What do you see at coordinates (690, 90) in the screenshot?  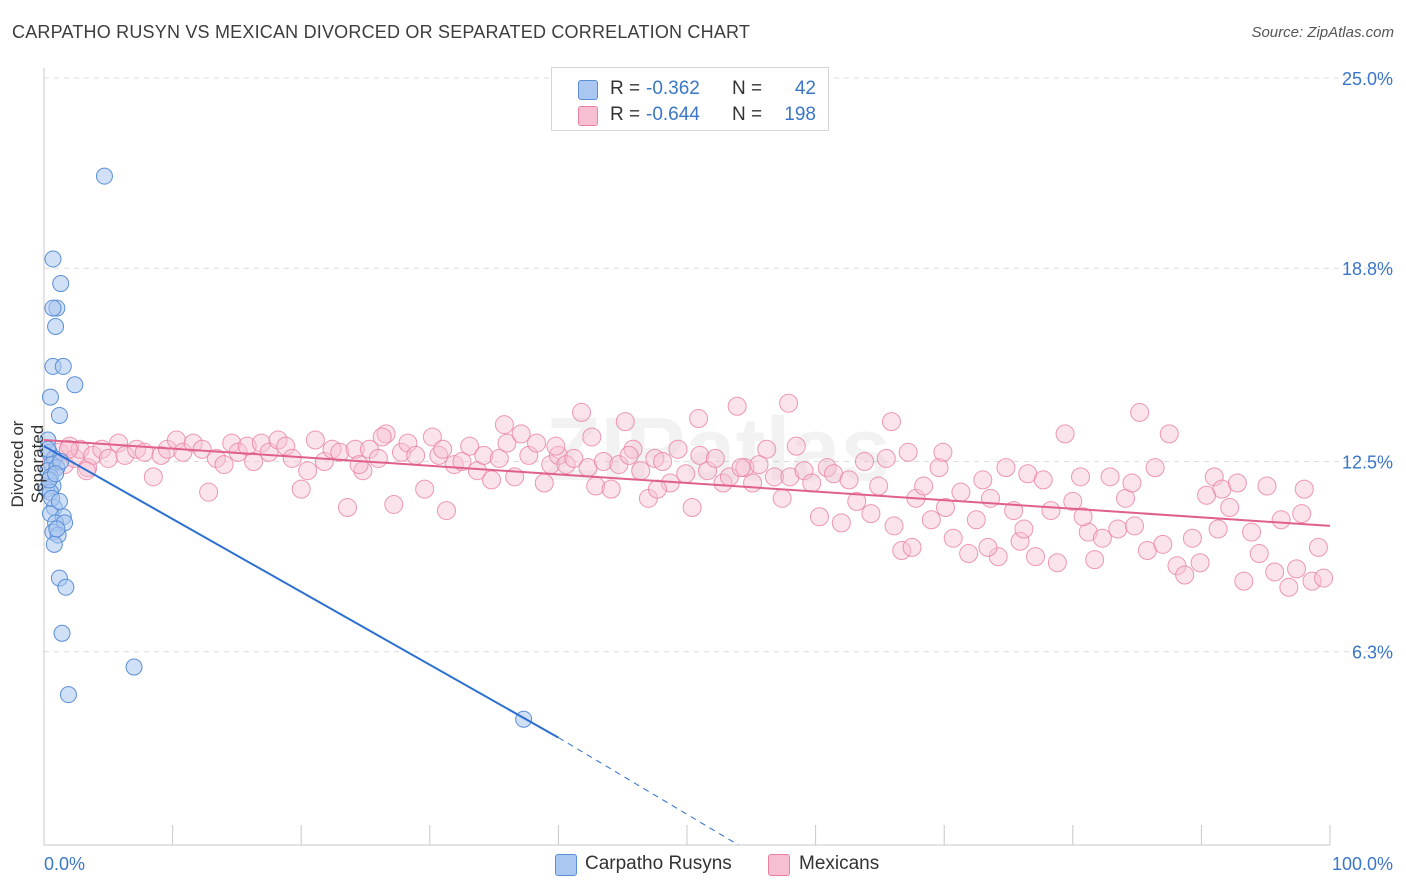 I see `legend-row-carpatho: R = -0.362 N = 42` at bounding box center [690, 90].